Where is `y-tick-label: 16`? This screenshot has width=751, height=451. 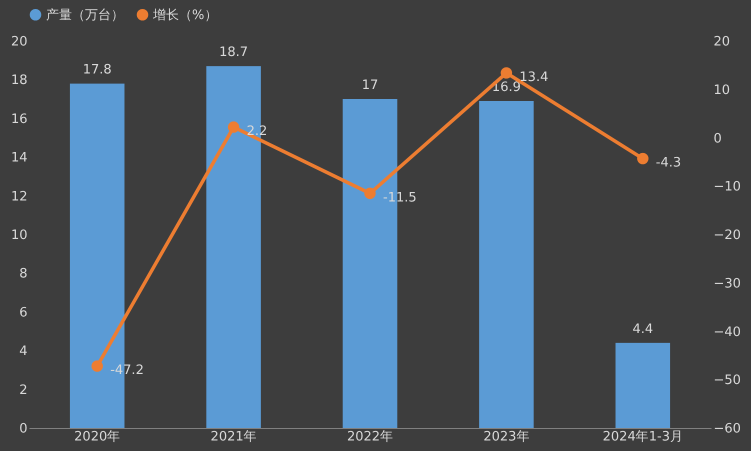 y-tick-label: 16 is located at coordinates (19, 119).